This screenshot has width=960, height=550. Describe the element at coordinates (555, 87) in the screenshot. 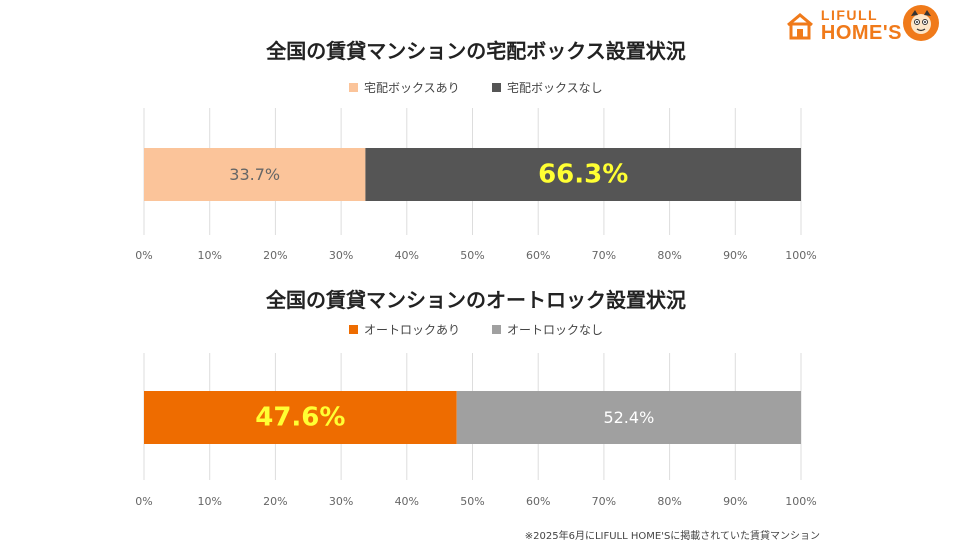

I see `legend-label: 宅配ボックスなし` at that location.